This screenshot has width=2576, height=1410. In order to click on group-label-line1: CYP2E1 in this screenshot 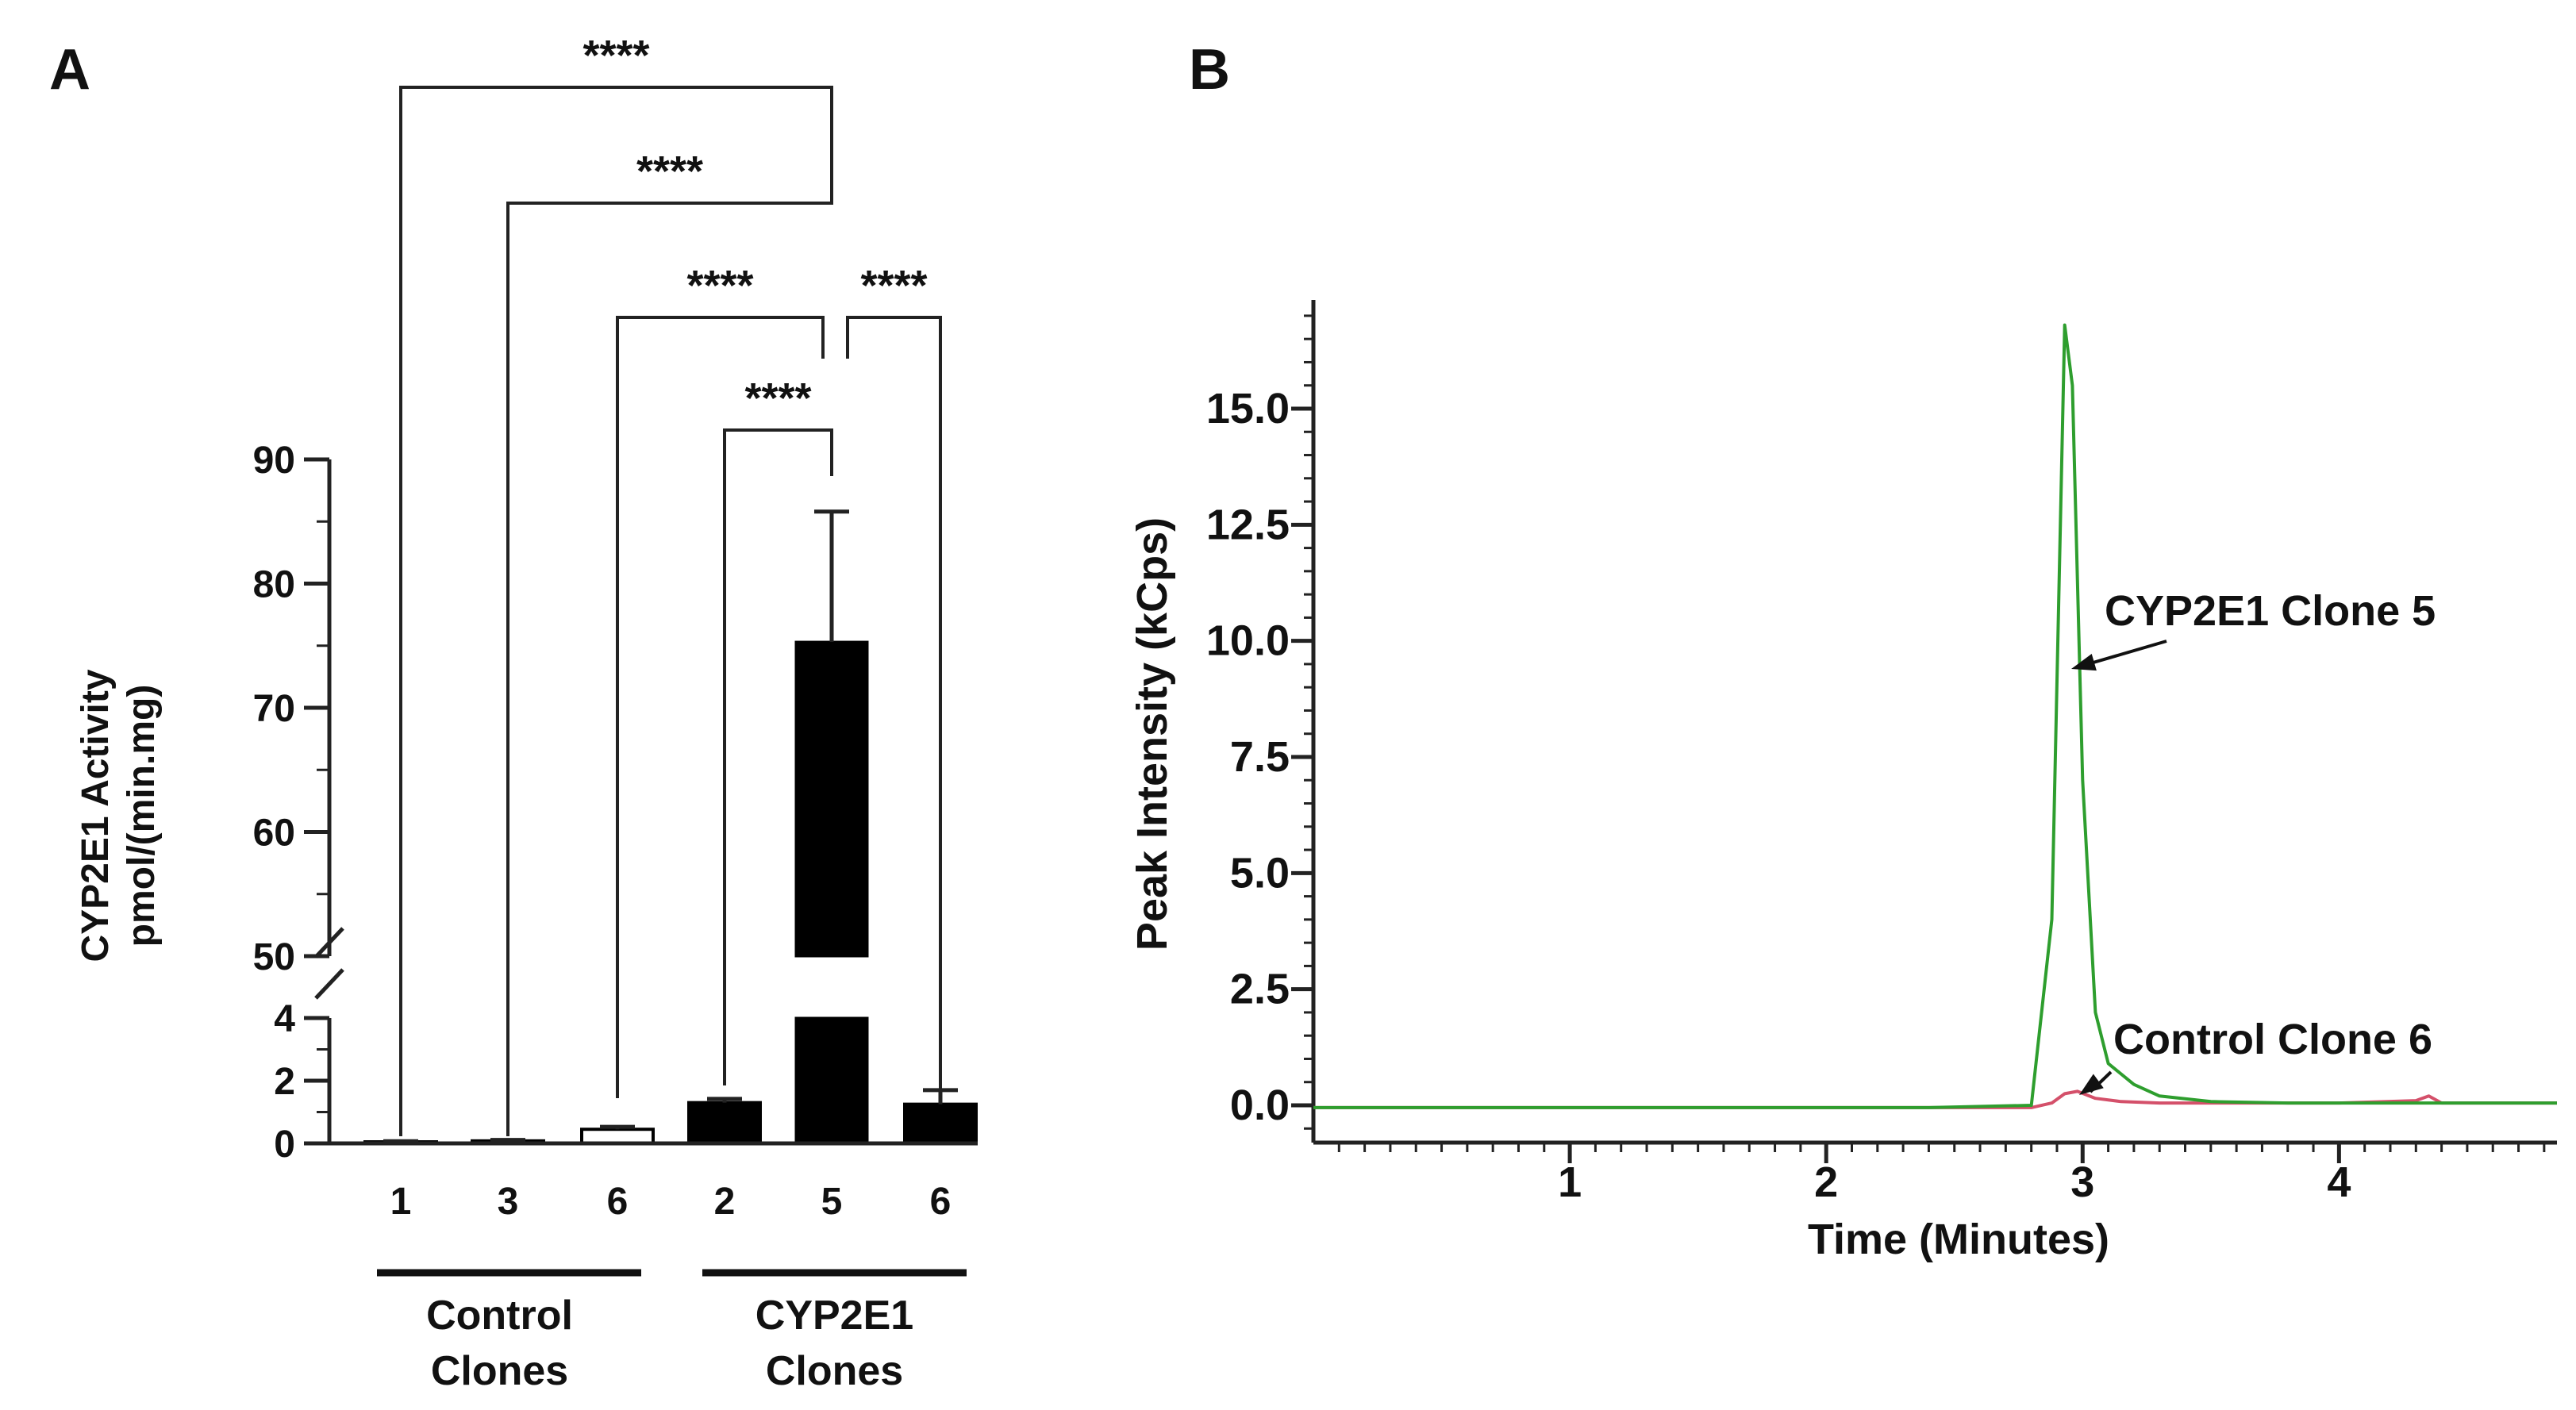, I will do `click(834, 1316)`.